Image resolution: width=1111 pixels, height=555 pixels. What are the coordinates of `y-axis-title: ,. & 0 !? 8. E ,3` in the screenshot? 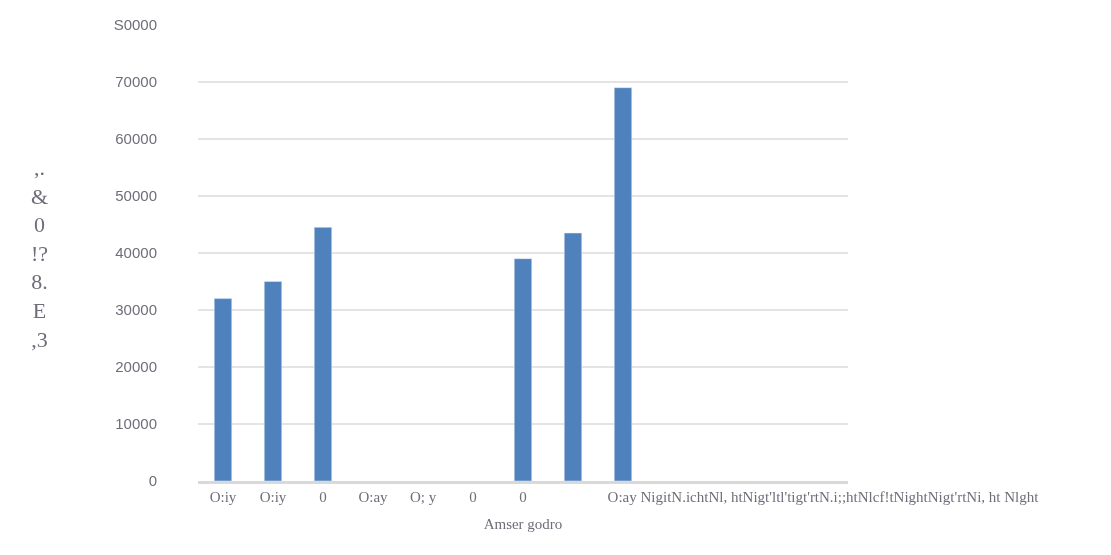 It's located at (40, 253).